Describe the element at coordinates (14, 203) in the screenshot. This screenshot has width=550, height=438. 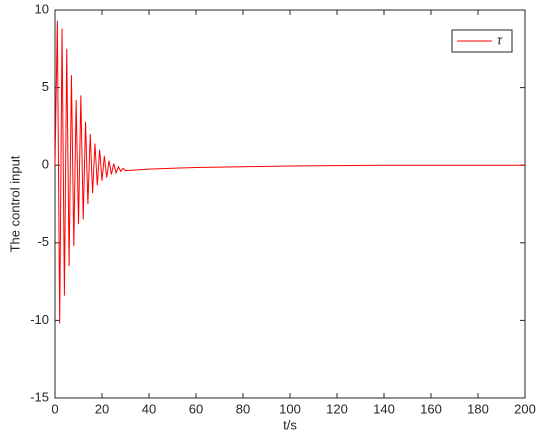
I see `y-axis-label: The control input` at that location.